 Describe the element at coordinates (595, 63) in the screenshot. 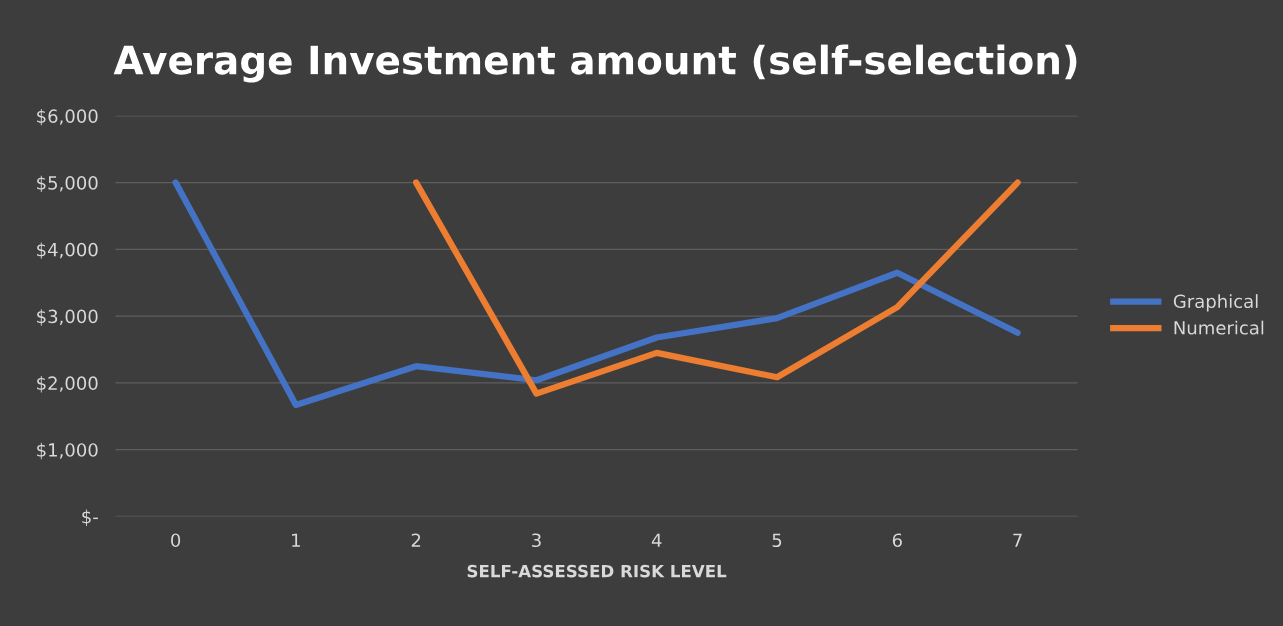

I see `chart-title: Average Investment amount (self-selection)` at that location.